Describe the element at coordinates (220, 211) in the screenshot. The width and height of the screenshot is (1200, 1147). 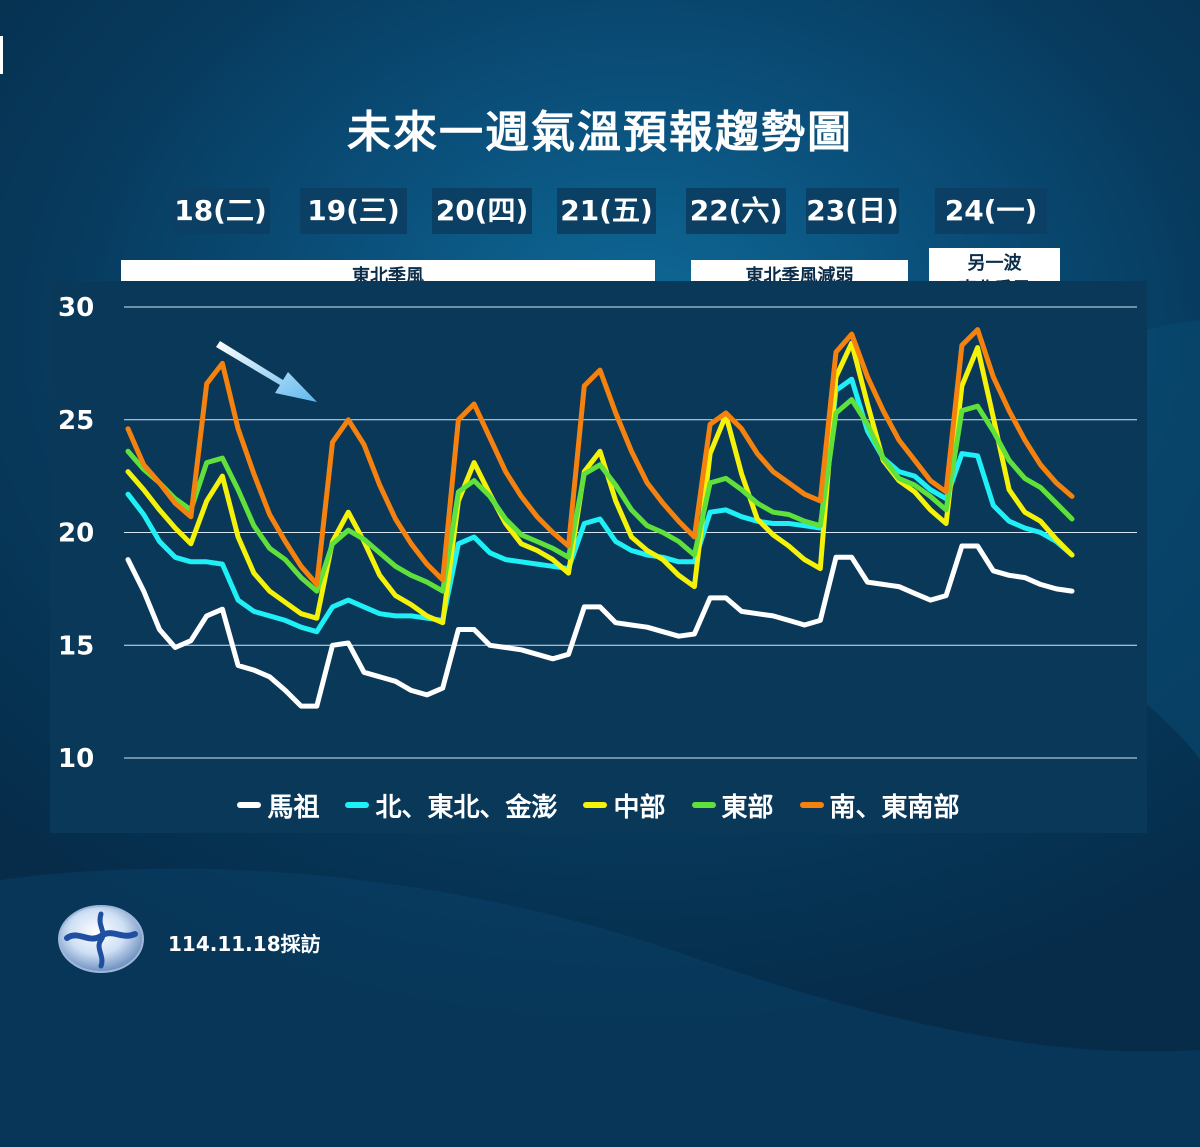
I see `day-label: 18(二)` at that location.